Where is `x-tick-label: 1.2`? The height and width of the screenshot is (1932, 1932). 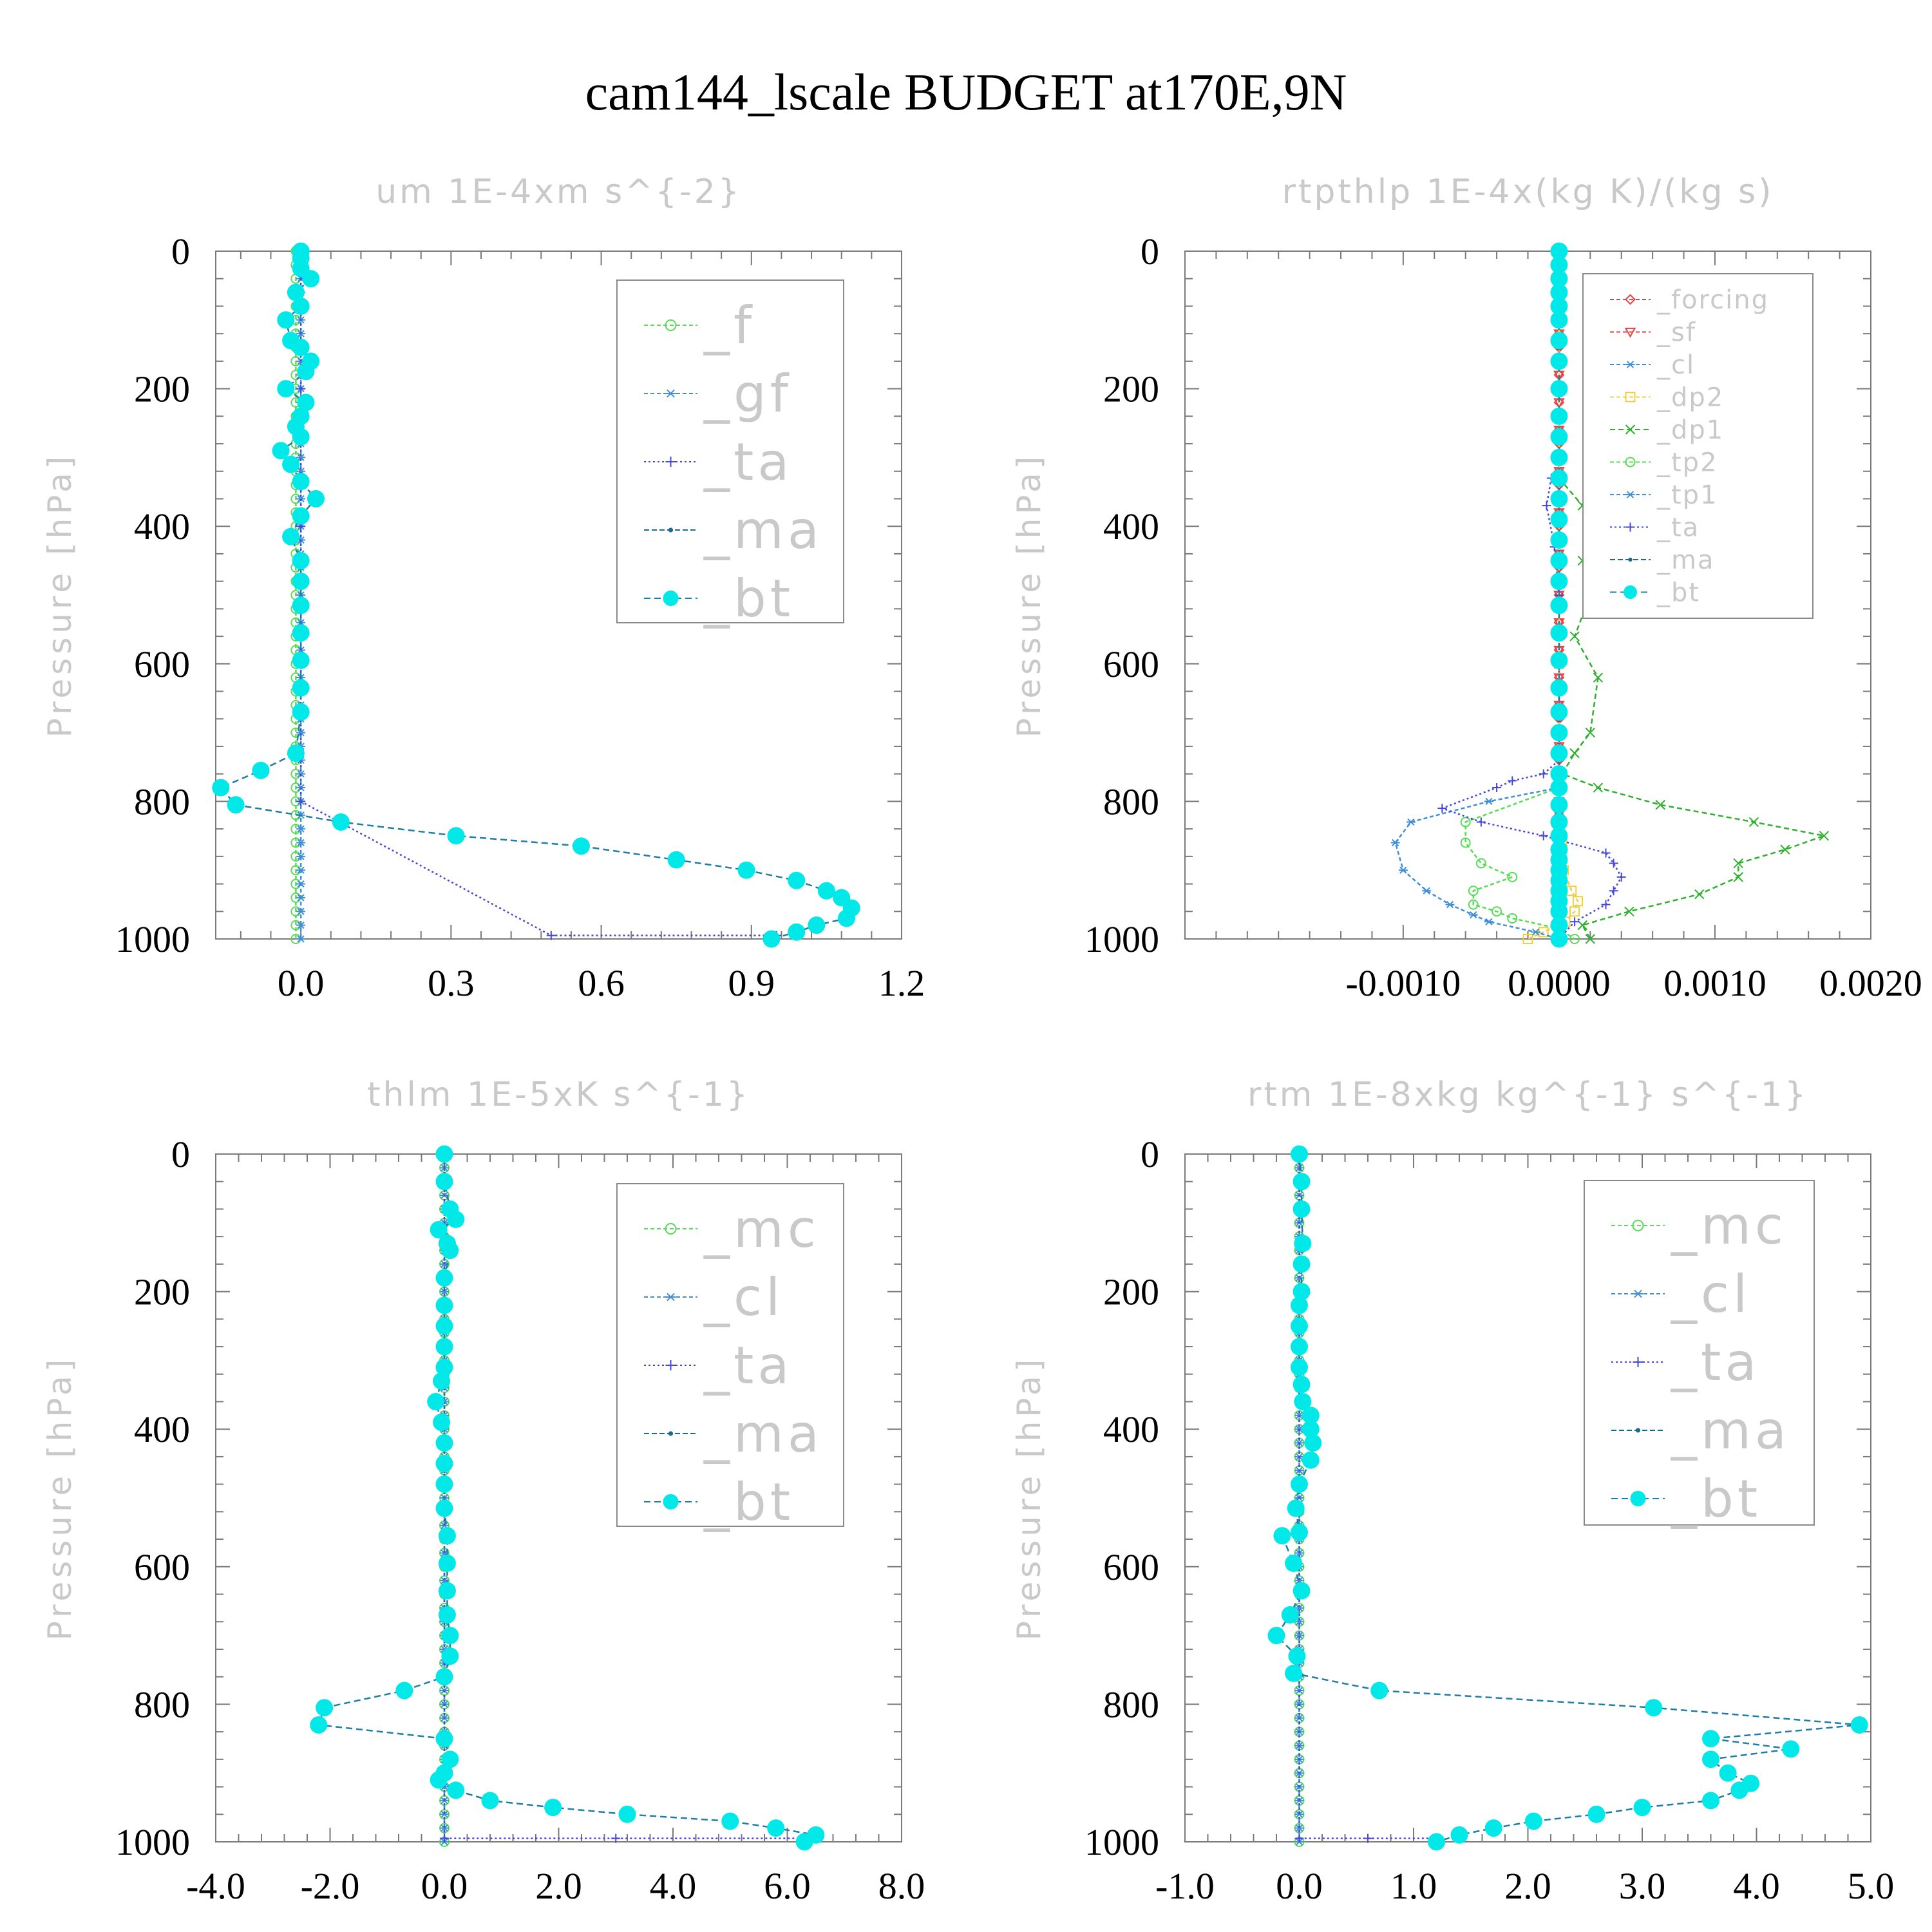
x-tick-label: 1.2 is located at coordinates (902, 983).